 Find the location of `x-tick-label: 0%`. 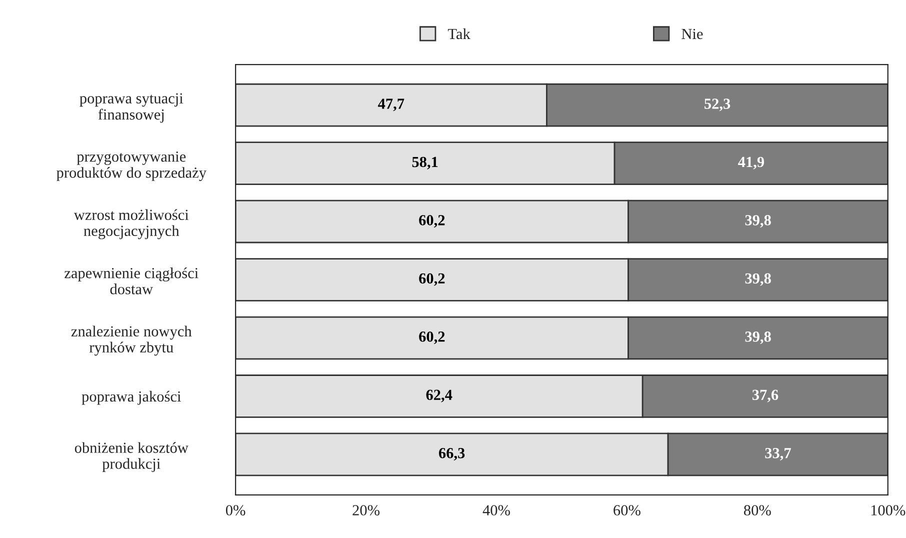

x-tick-label: 0% is located at coordinates (236, 510).